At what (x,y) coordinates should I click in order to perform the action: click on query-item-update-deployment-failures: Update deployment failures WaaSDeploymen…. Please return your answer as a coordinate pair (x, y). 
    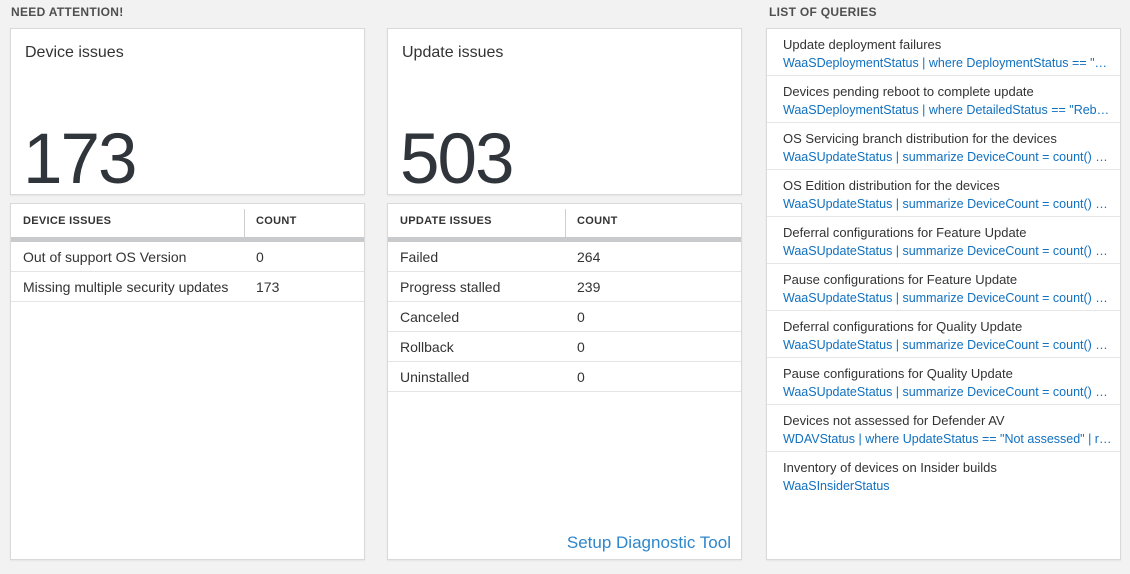
    Looking at the image, I should click on (943, 52).